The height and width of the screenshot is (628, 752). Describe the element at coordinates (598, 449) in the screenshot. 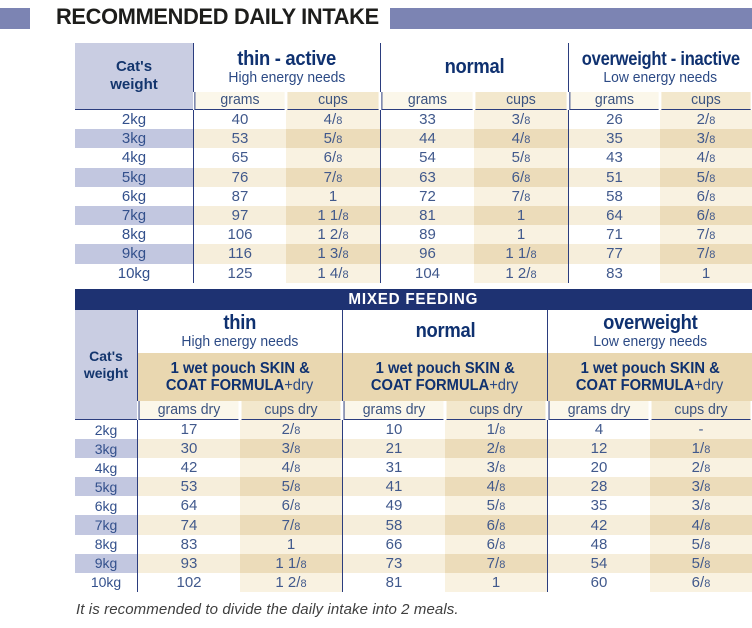

I see `grams-value-cell: 12` at that location.